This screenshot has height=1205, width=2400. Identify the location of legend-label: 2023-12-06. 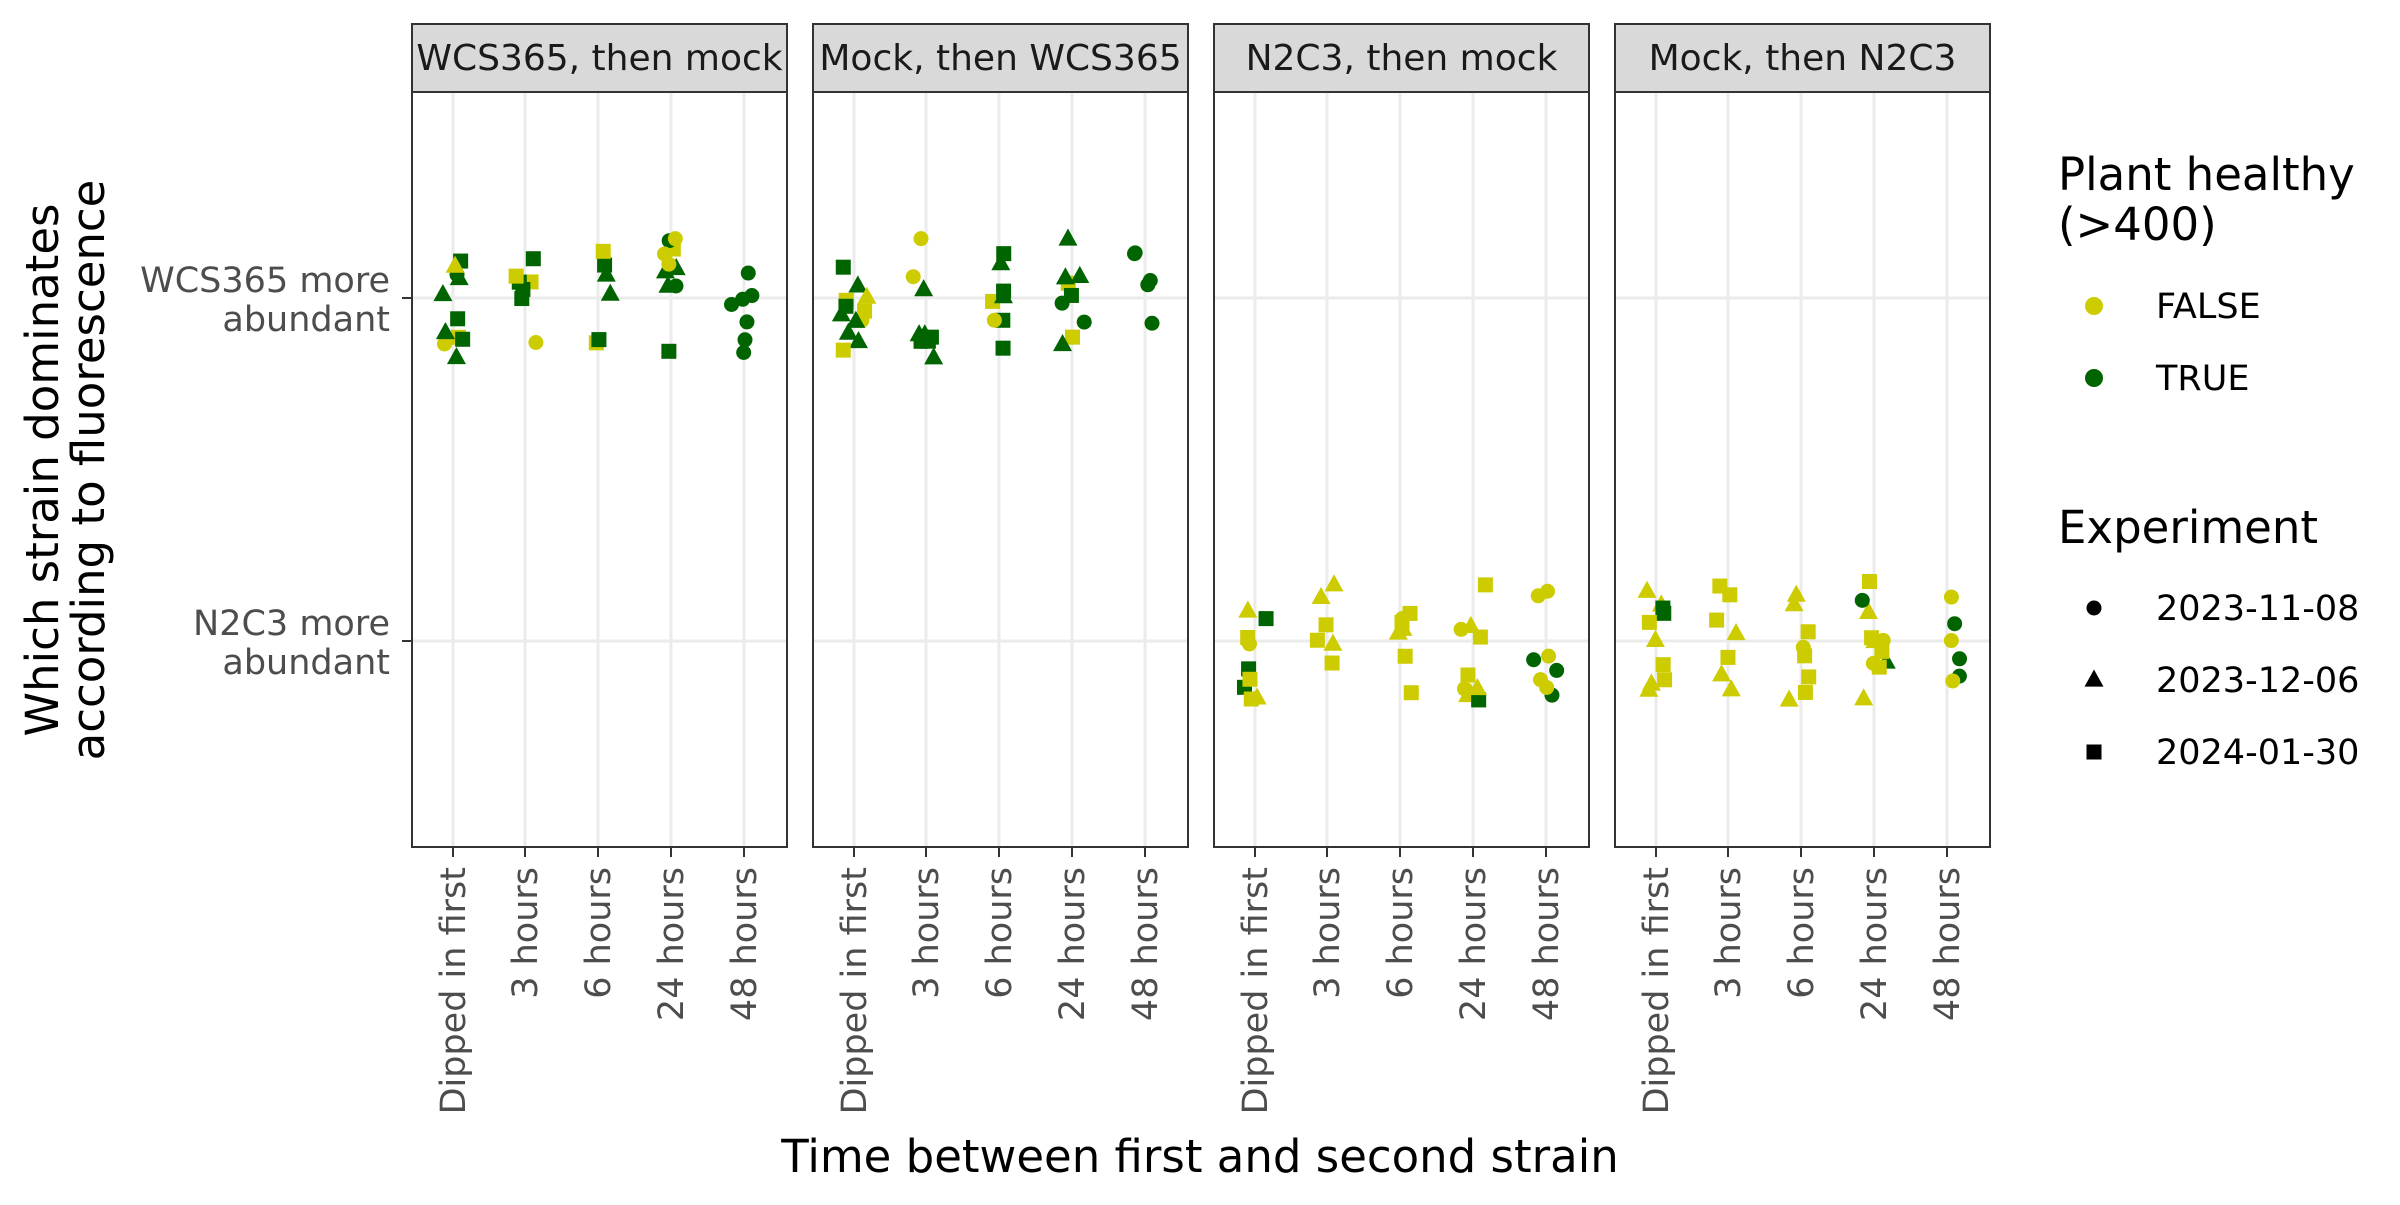
(2257, 681).